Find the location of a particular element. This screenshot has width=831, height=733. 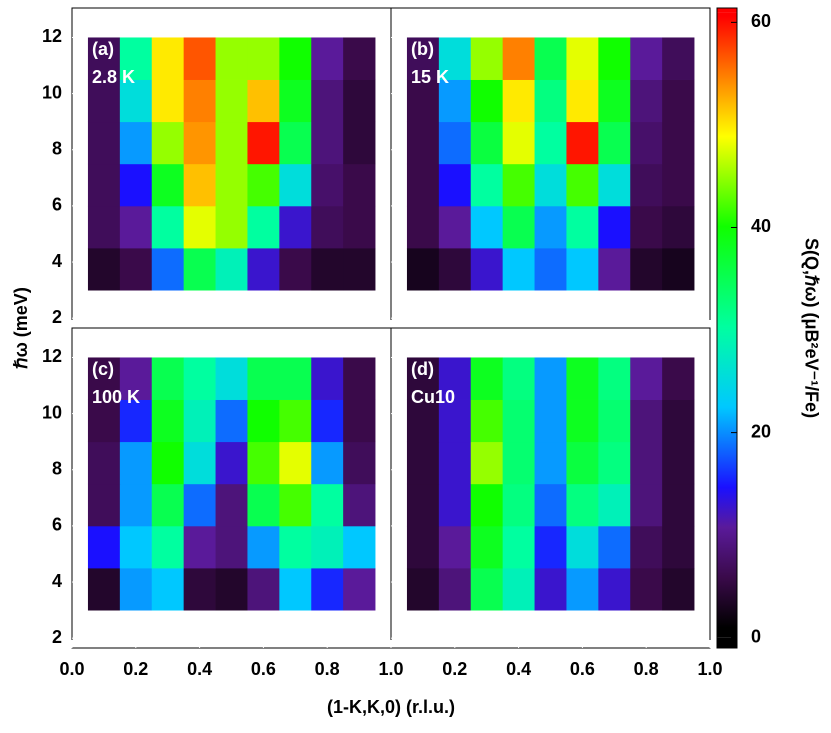

panel-label: (b) is located at coordinates (422, 49).